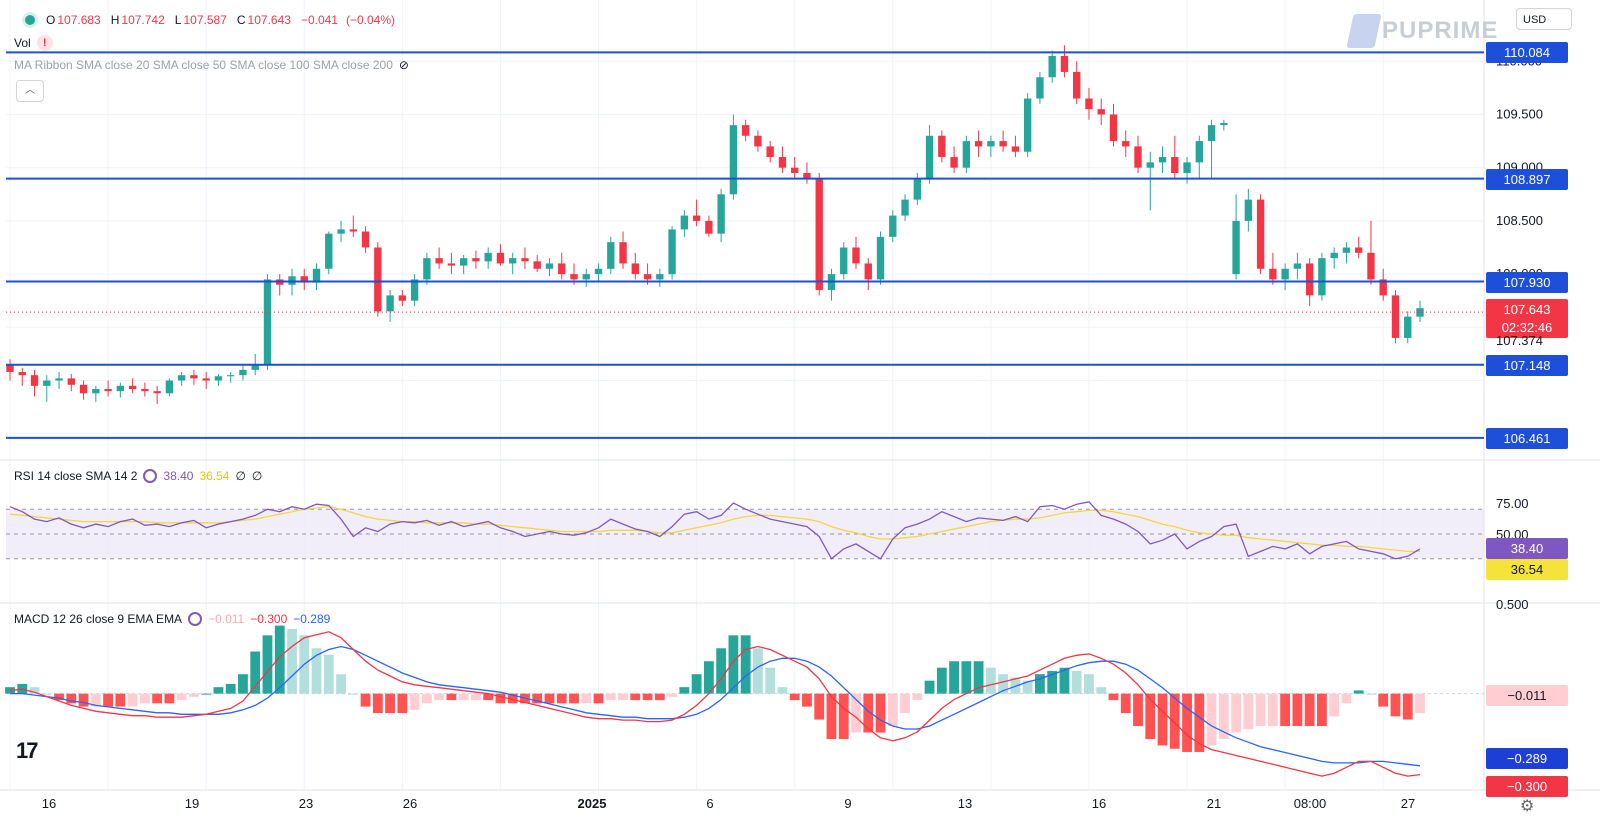 This screenshot has height=826, width=1600. I want to click on rsi-axis-partial-label: 0.500, so click(1512, 604).